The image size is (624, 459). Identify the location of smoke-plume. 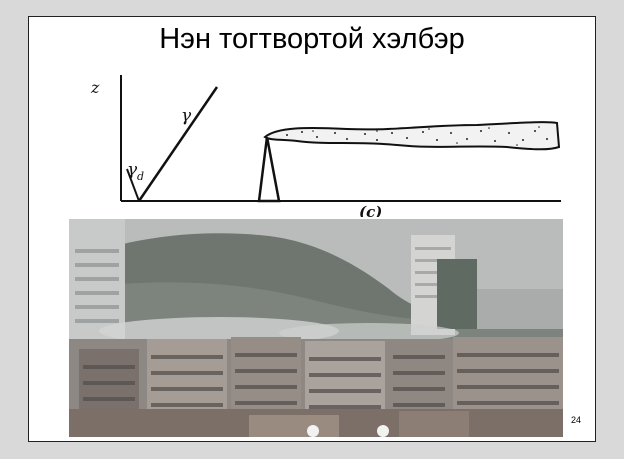
(412, 136).